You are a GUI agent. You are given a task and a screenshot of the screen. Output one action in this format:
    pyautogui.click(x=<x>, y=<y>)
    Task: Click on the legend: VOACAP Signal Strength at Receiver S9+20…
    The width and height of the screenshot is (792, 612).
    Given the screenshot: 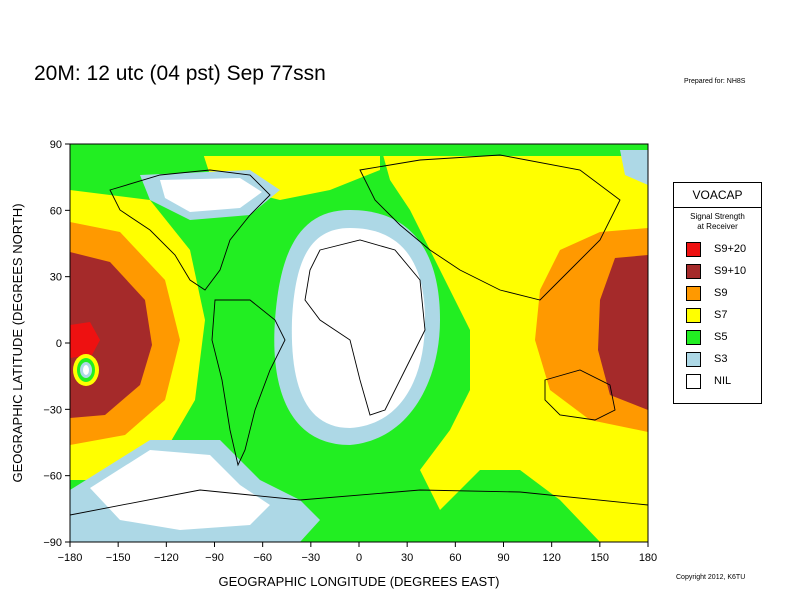 What is the action you would take?
    pyautogui.click(x=717, y=293)
    